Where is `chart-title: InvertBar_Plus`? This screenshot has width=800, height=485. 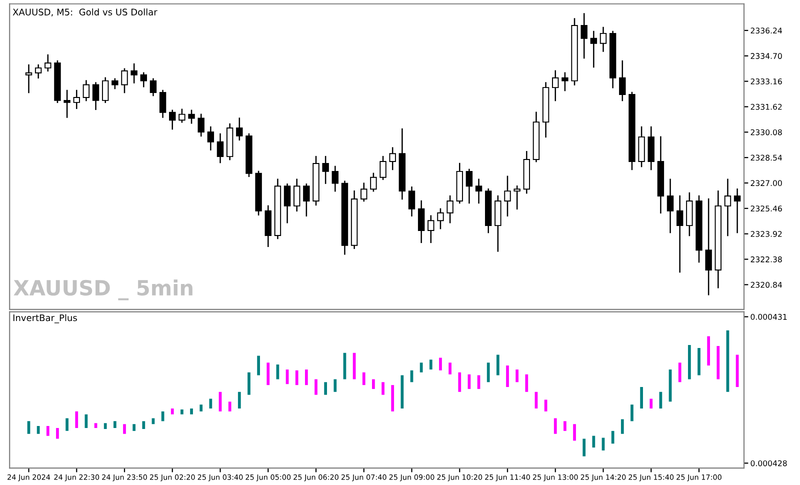 chart-title: InvertBar_Plus is located at coordinates (45, 319).